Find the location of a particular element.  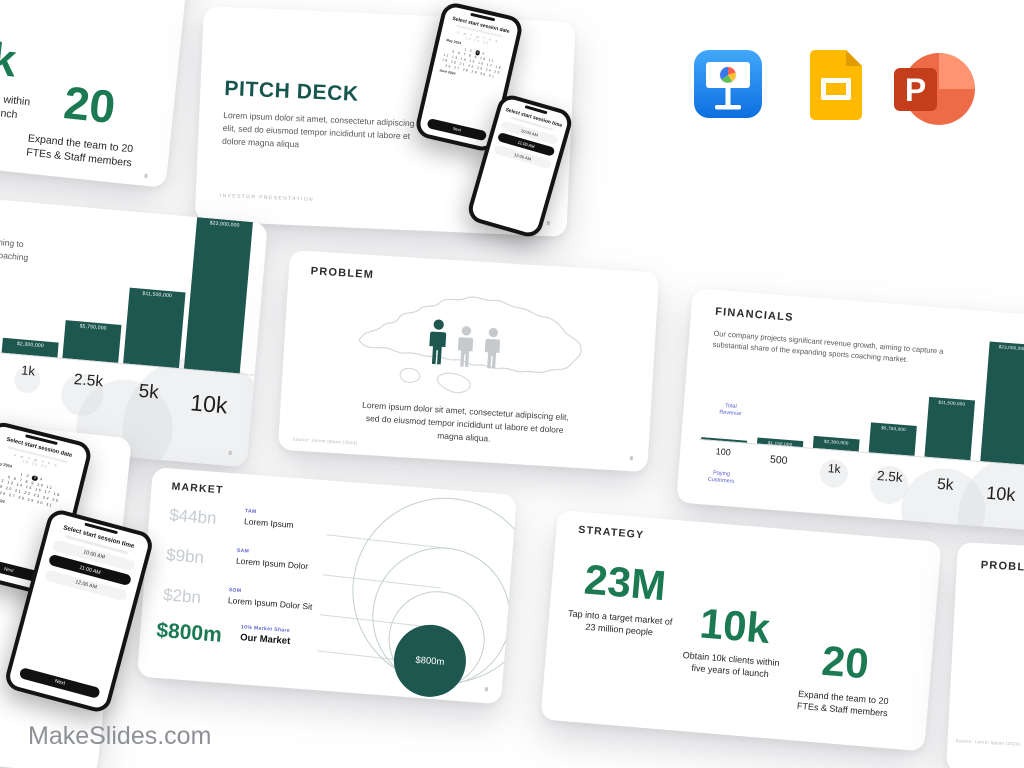

app-icons-row: P is located at coordinates (844, 86).